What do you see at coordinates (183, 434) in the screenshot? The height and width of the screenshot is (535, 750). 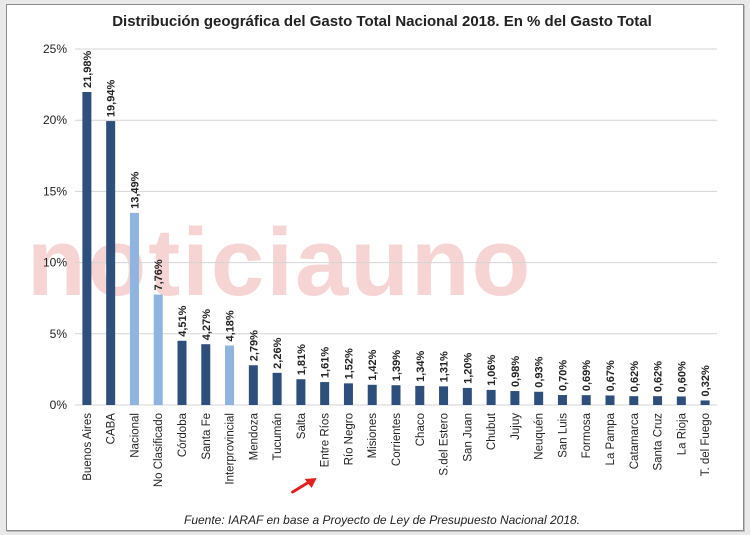 I see `category-label: Córdoba` at bounding box center [183, 434].